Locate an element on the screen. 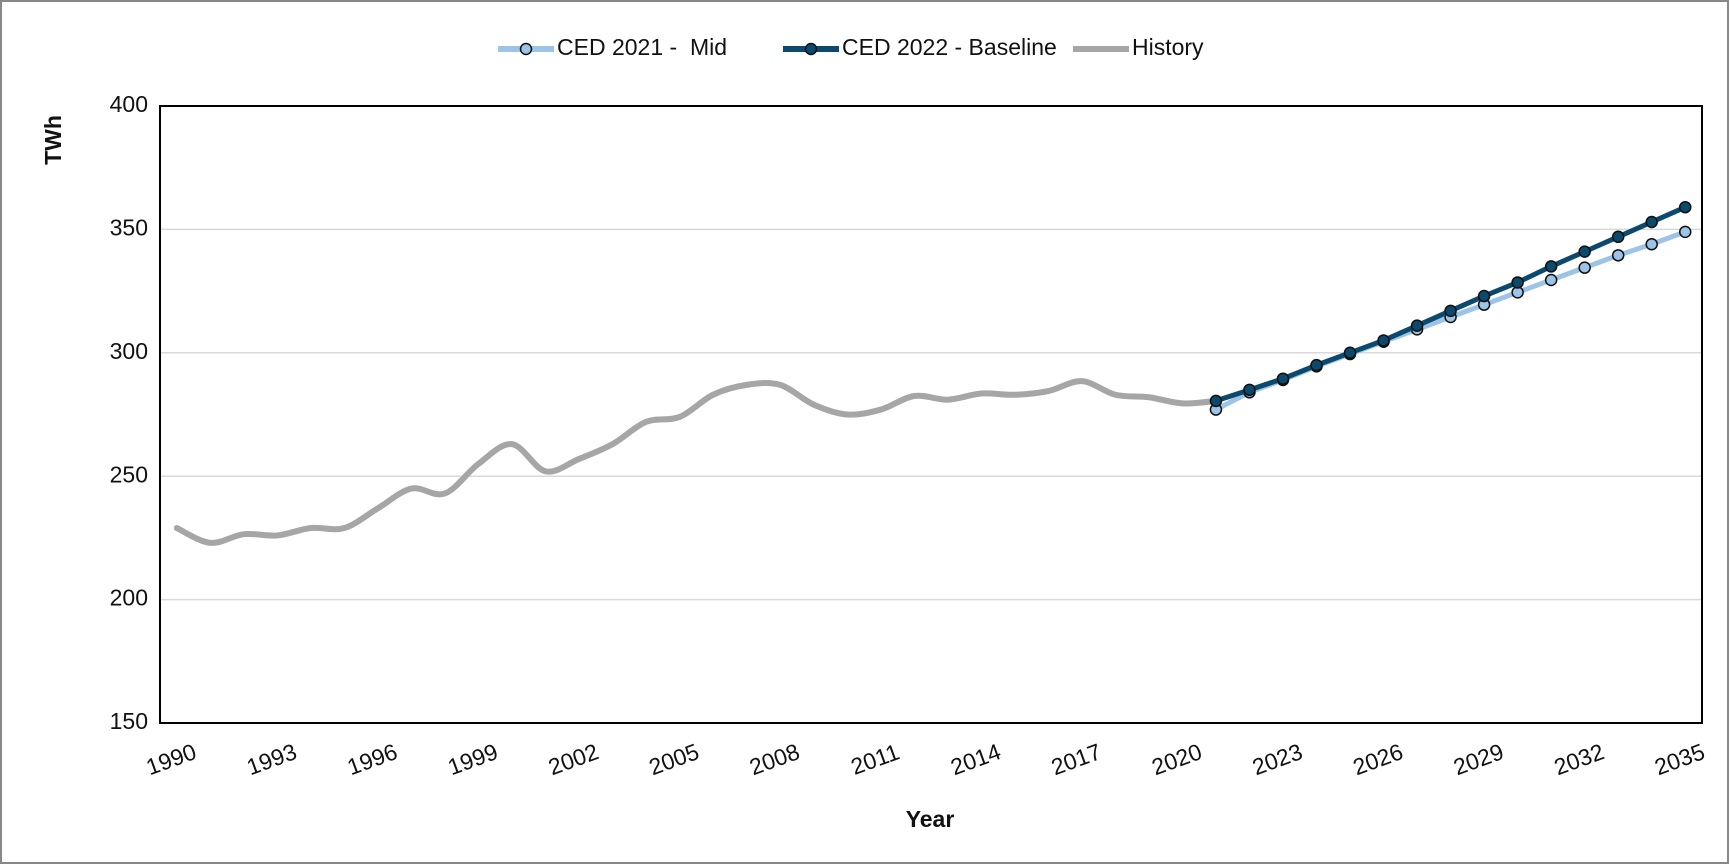 The image size is (1730, 865). legend-item: History is located at coordinates (1138, 47).